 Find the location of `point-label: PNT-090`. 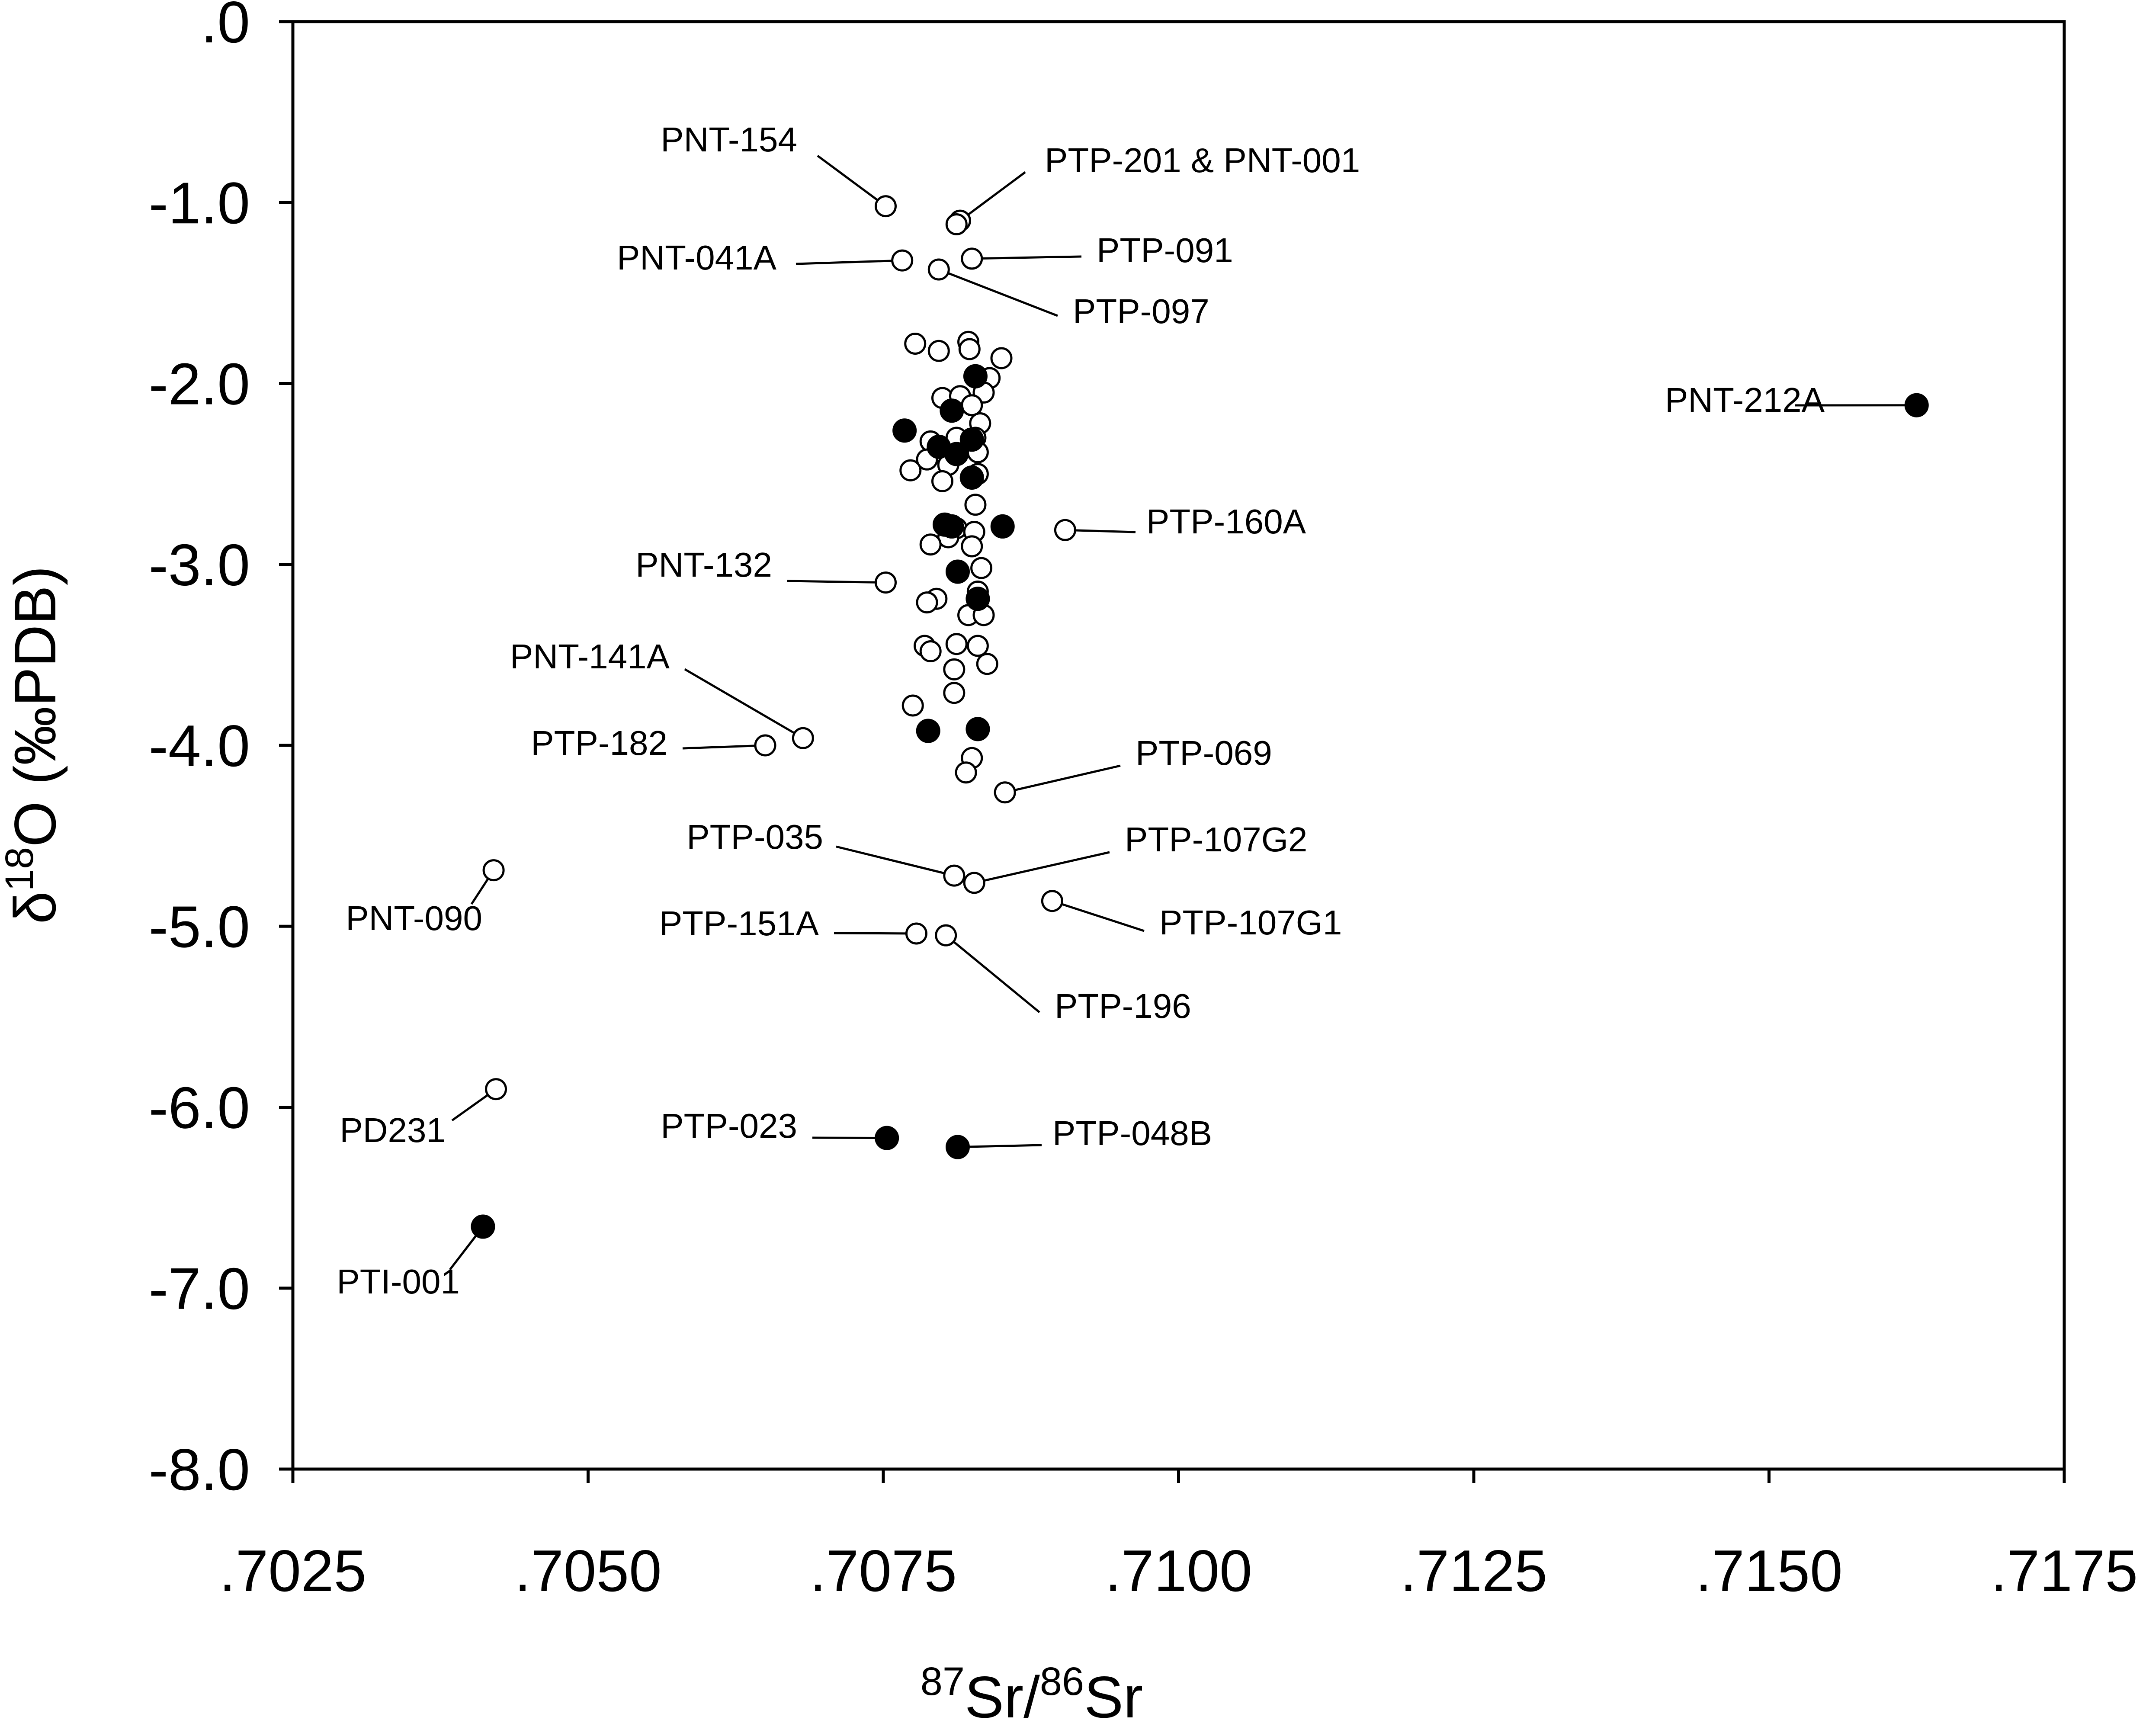

point-label: PNT-090 is located at coordinates (414, 918).